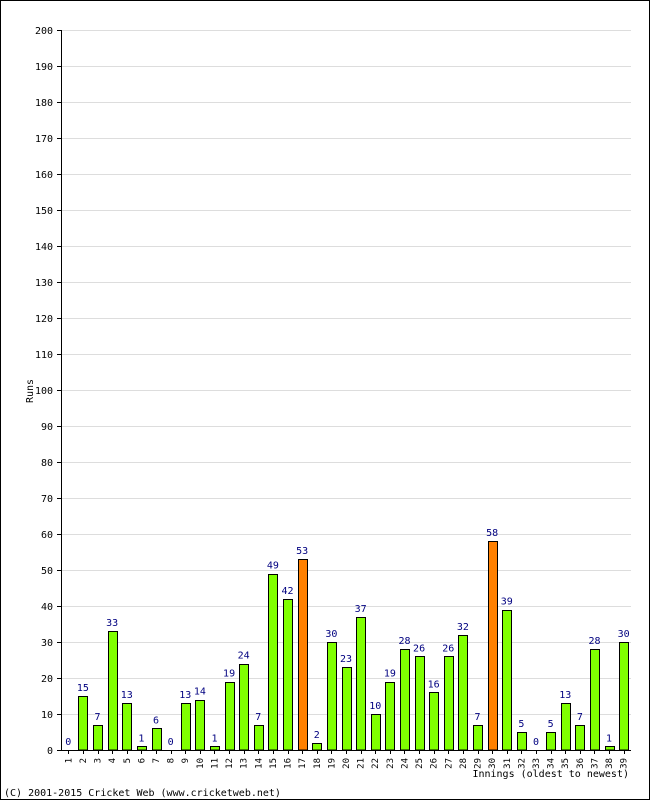 Image resolution: width=650 pixels, height=800 pixels. I want to click on x-tick-label: 30, so click(493, 763).